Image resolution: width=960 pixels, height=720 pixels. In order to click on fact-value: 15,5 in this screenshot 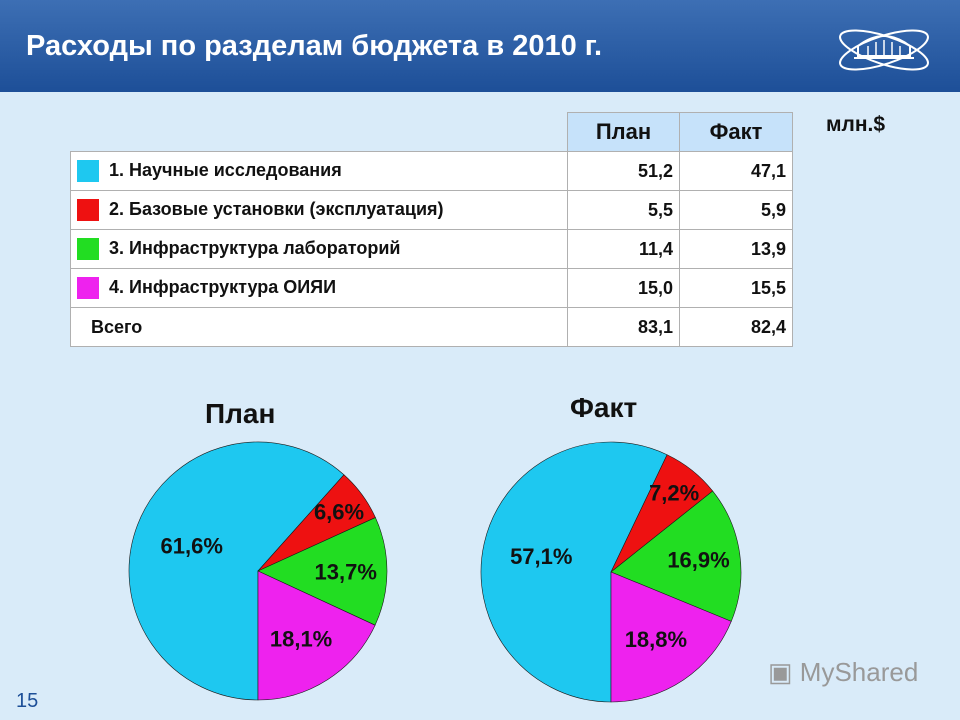, I will do `click(736, 288)`.